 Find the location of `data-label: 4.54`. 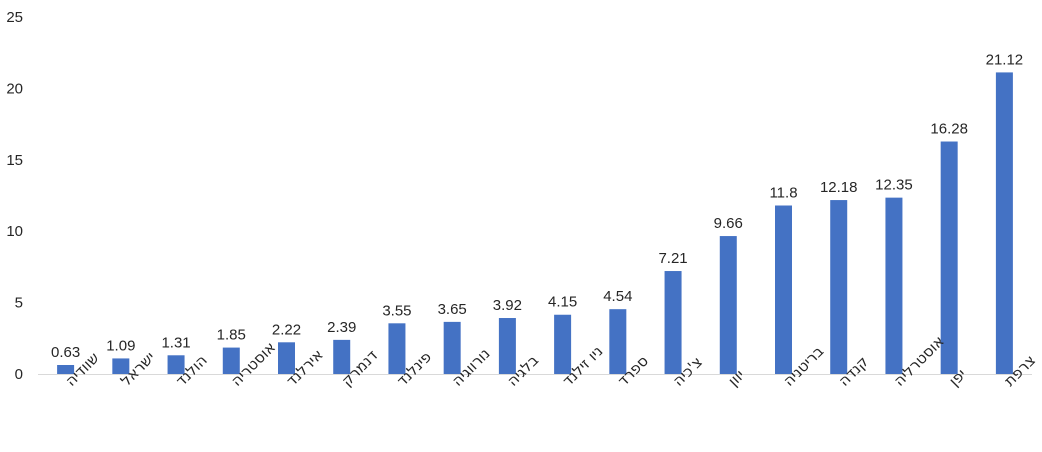

data-label: 4.54 is located at coordinates (617, 296).